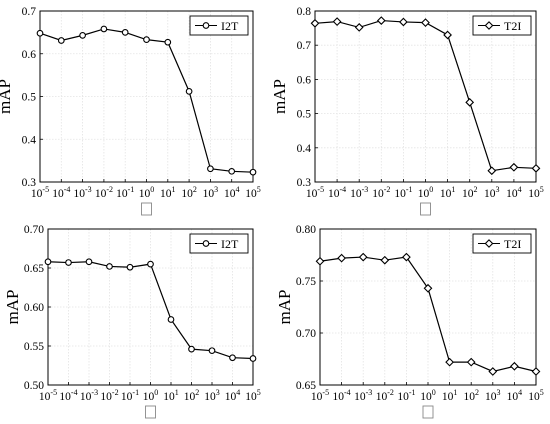 The width and height of the screenshot is (550, 424). I want to click on y-tick-label: 0.55, so click(34, 347).